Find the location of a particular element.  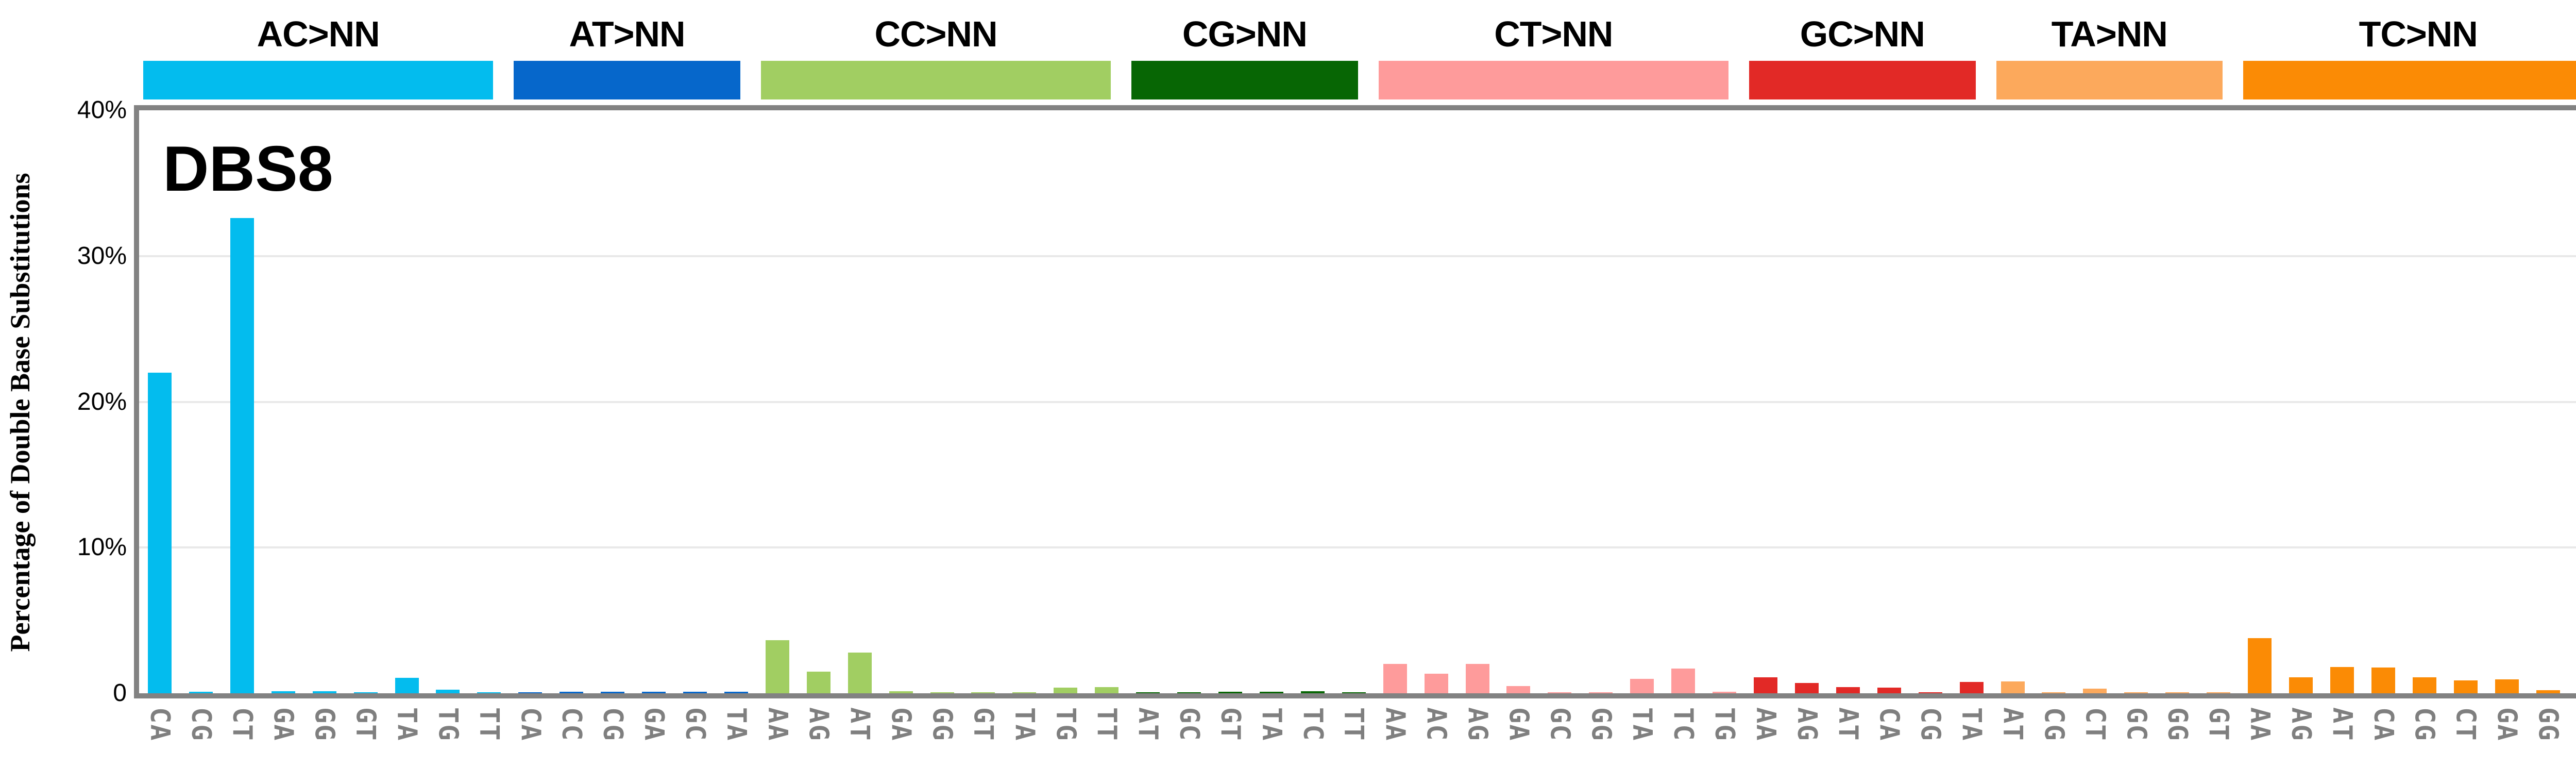

bar-GC>NN-TA is located at coordinates (1972, 687).